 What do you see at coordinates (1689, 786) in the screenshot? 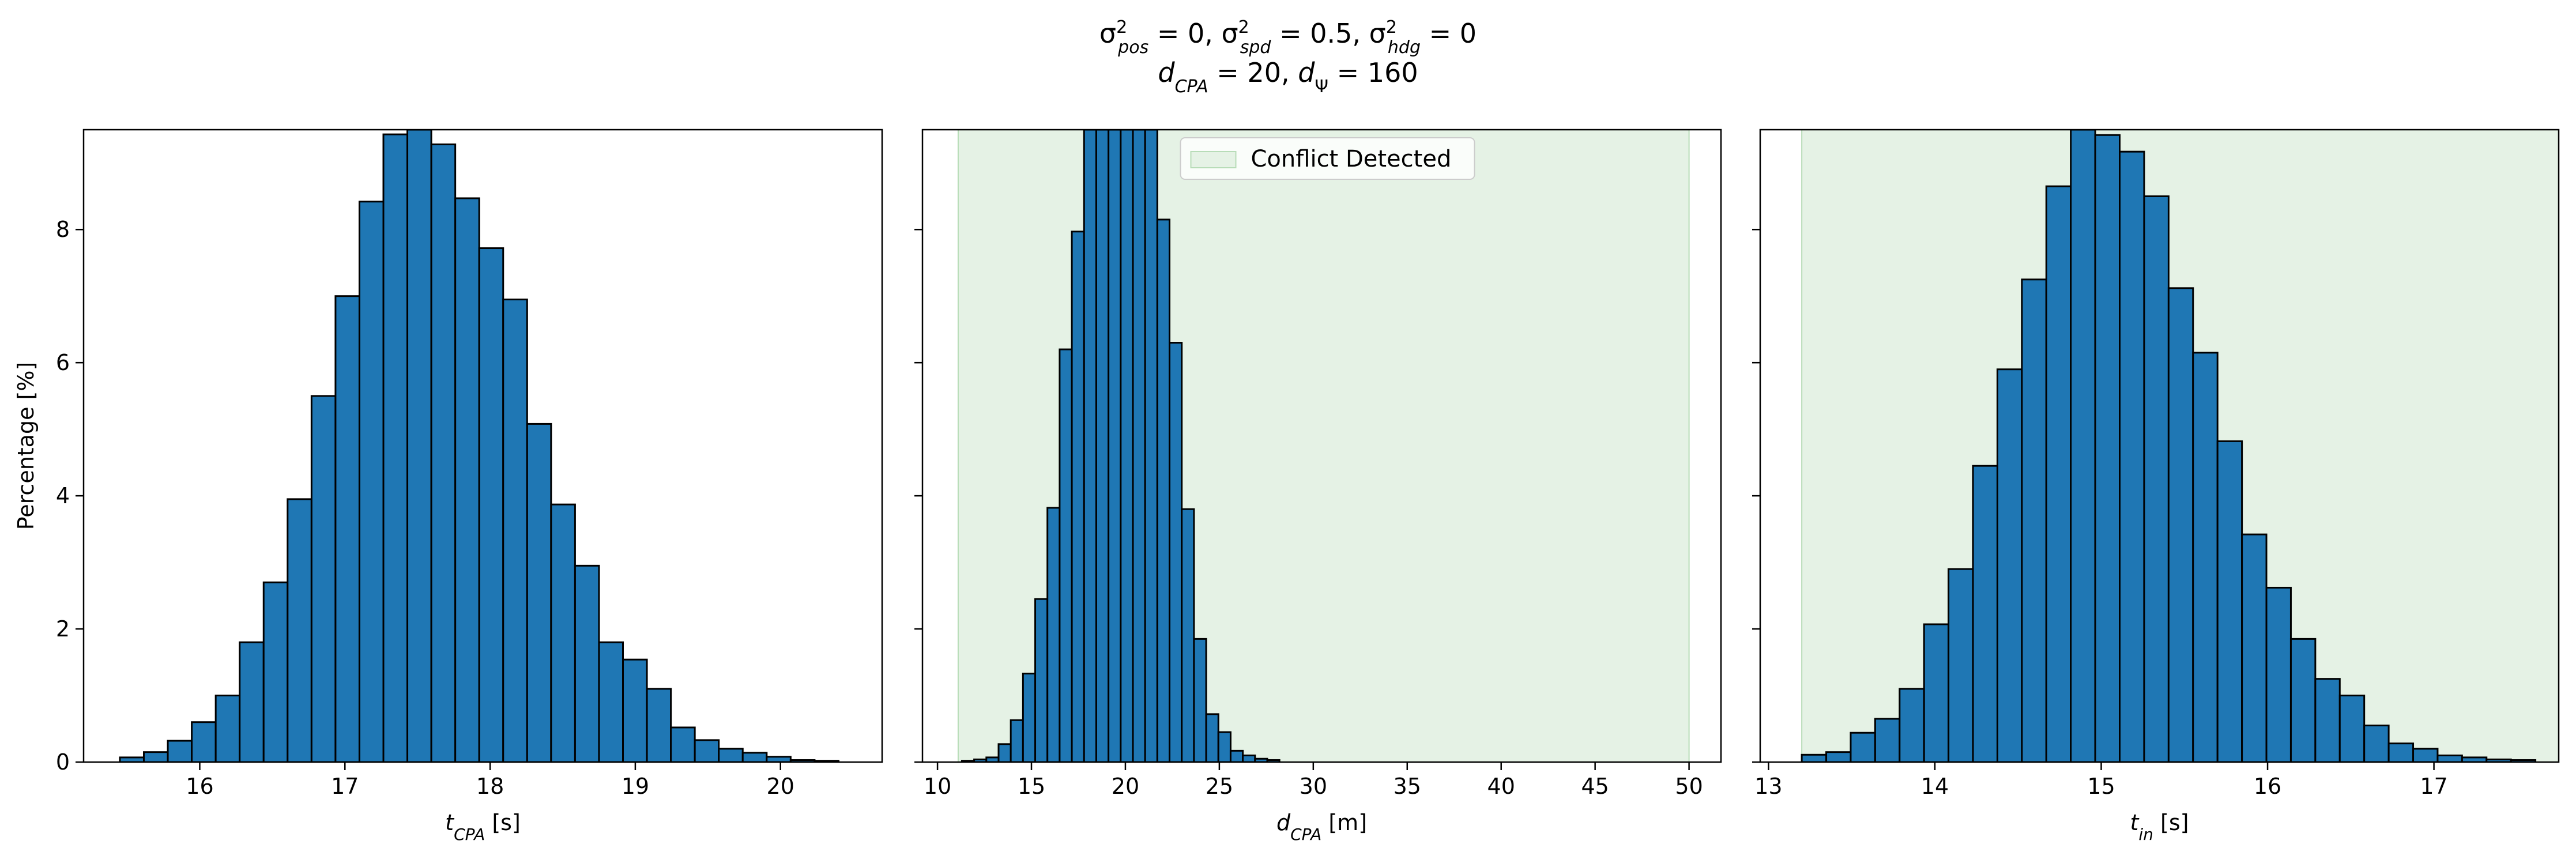
I see `x-tick-label: 50` at bounding box center [1689, 786].